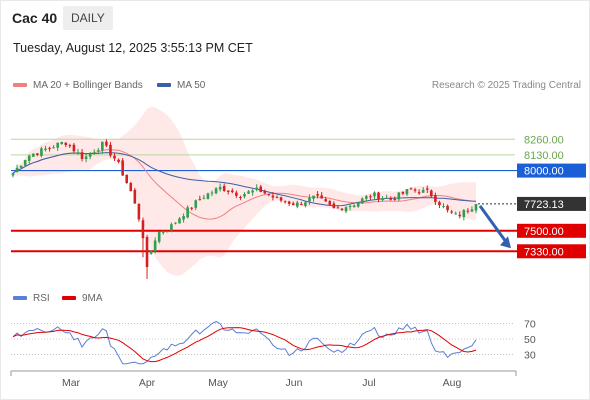  What do you see at coordinates (191, 85) in the screenshot?
I see `ma50-label: MA 50` at bounding box center [191, 85].